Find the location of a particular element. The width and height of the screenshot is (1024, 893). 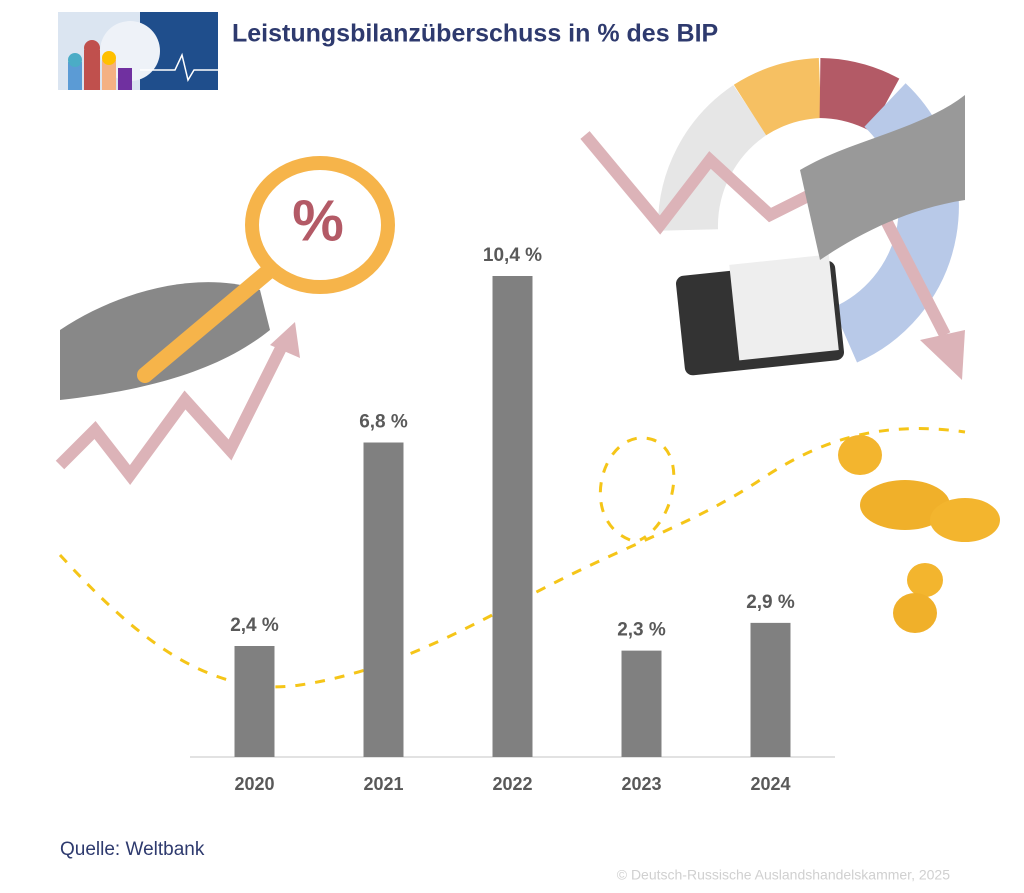

x-tick-label: 2023 is located at coordinates (641, 784).